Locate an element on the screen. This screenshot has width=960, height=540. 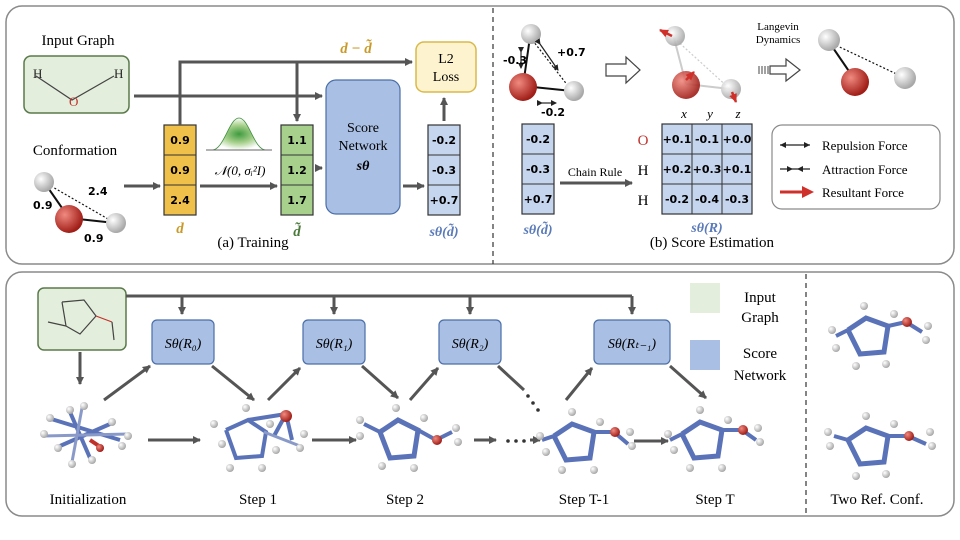
score-value: +0.7 is located at coordinates (444, 200).